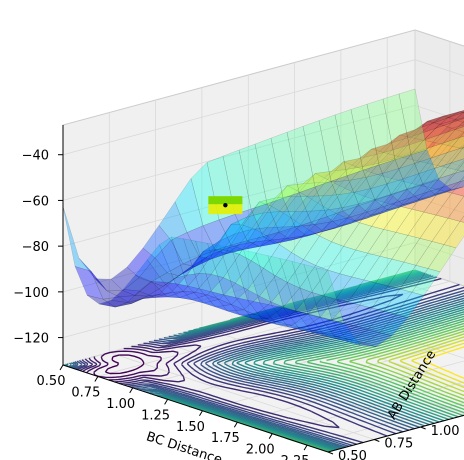 This screenshot has height=460, width=464. Describe the element at coordinates (225, 205) in the screenshot. I see `saddle-marker` at that location.